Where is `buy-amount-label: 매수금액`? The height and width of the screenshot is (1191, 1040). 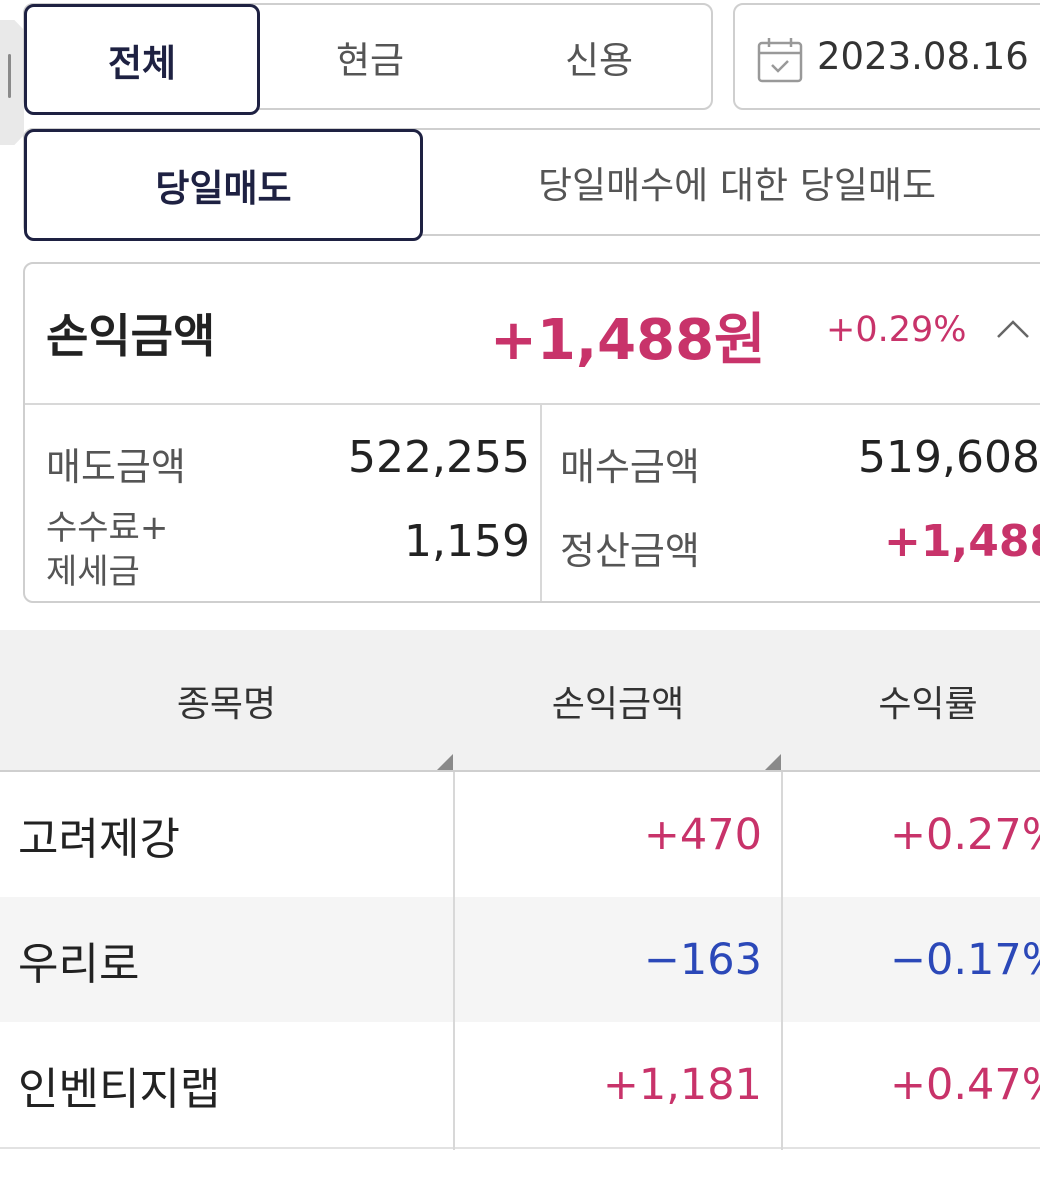 buy-amount-label: 매수금액 is located at coordinates (630, 467).